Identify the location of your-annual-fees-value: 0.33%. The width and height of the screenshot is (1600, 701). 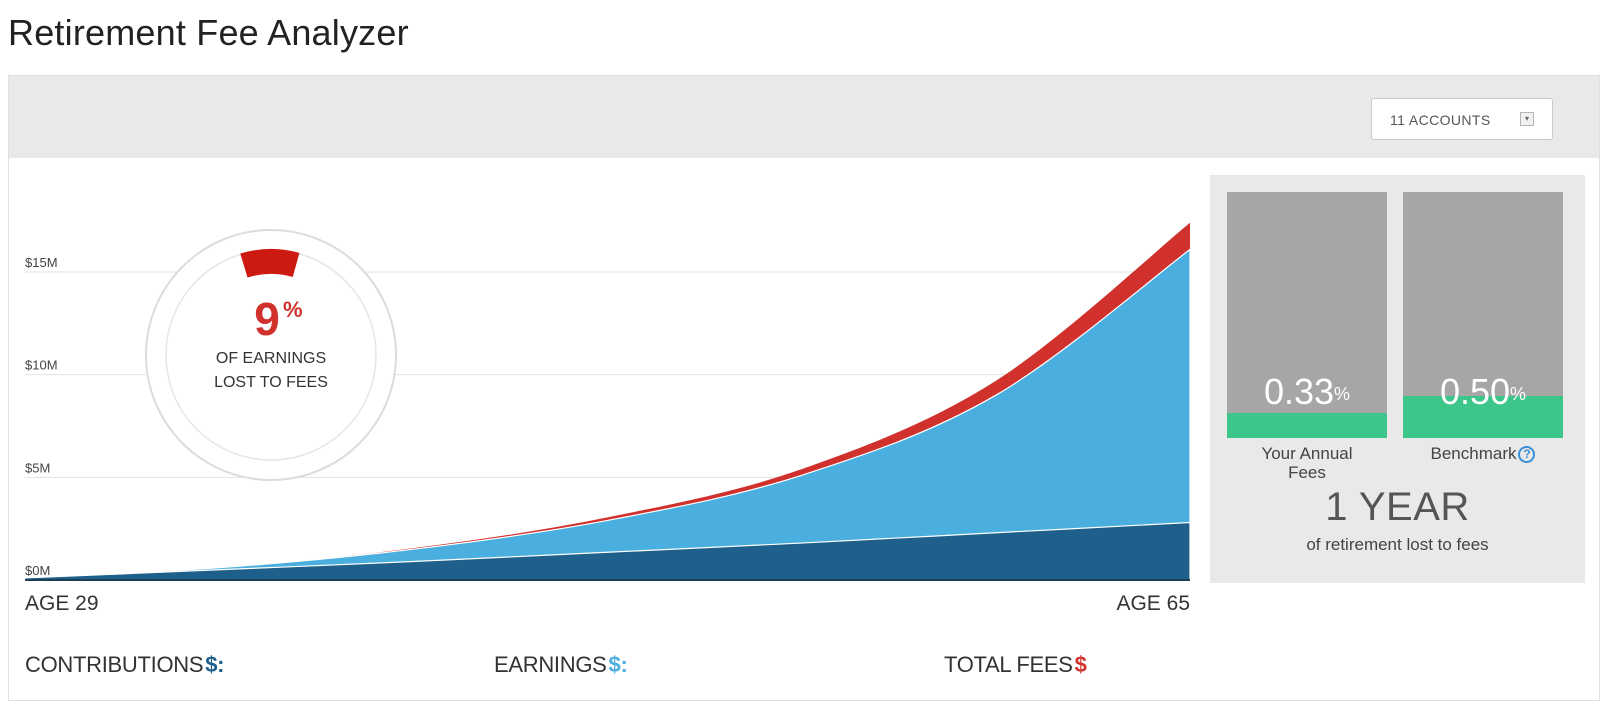
(1307, 392).